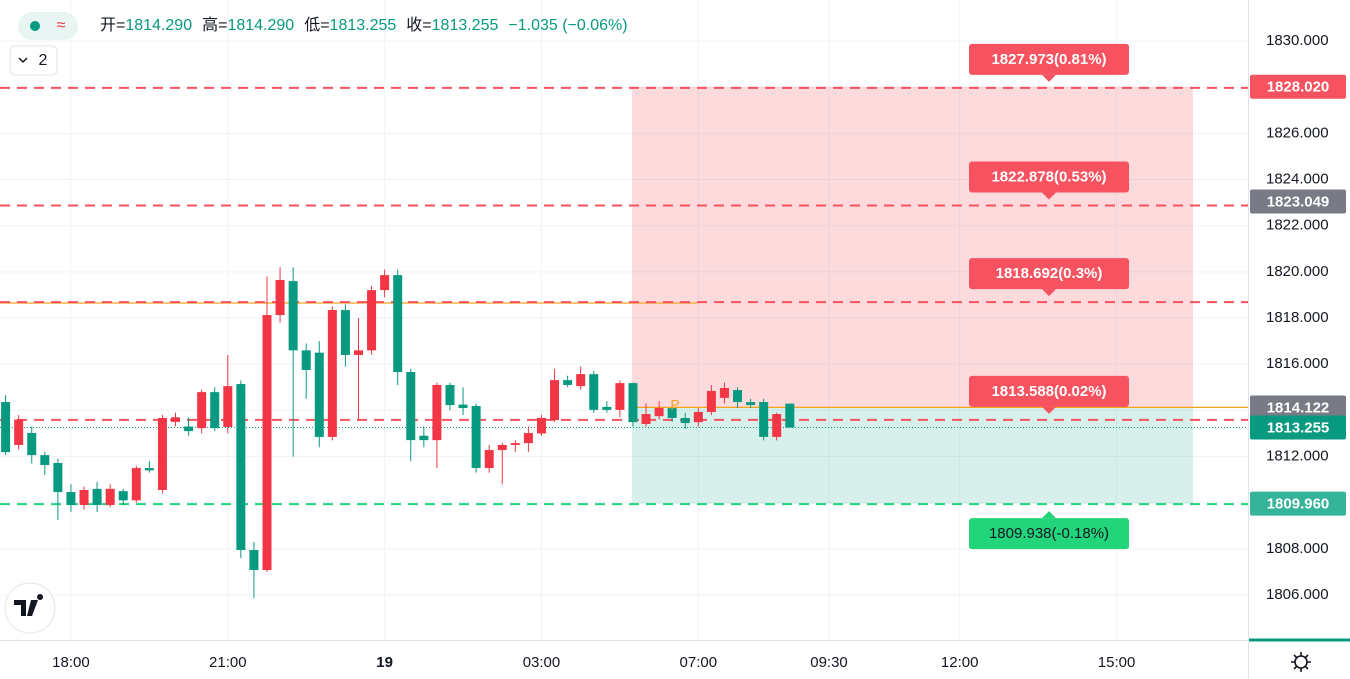 This screenshot has width=1350, height=679. I want to click on y-tick-label: 1824.000, so click(1297, 179).